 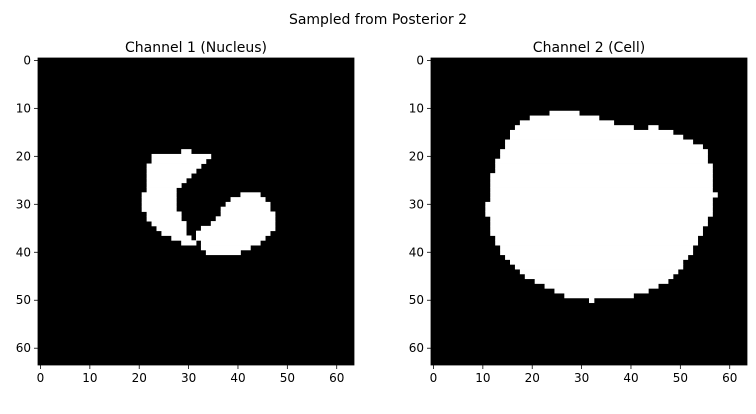 What do you see at coordinates (589, 48) in the screenshot?
I see `panel-title-cell: Channel 2 (Cell)` at bounding box center [589, 48].